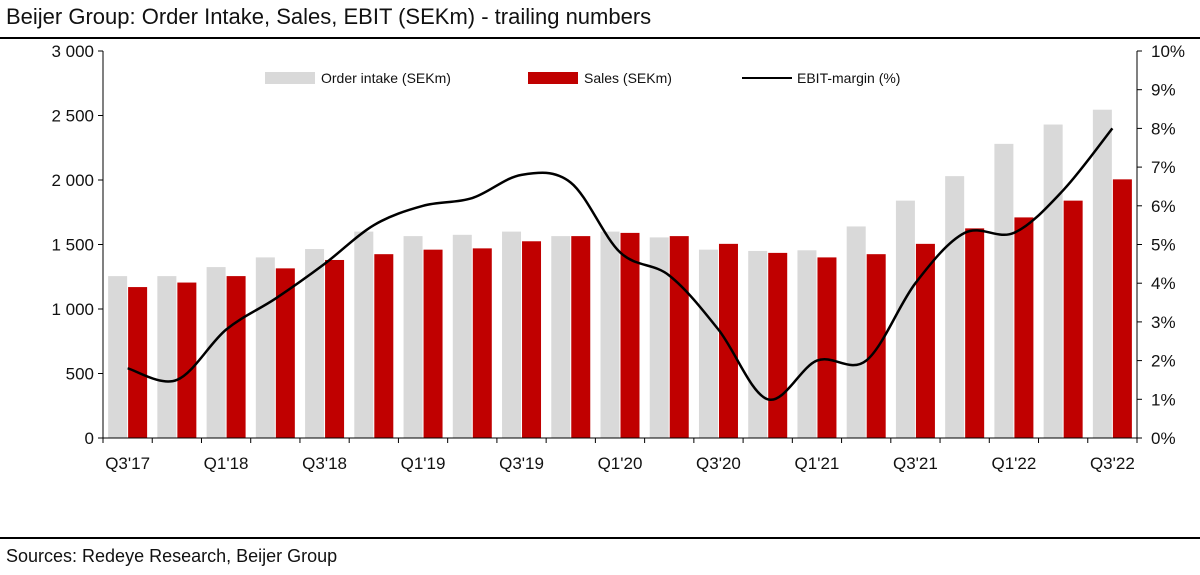 The height and width of the screenshot is (575, 1200). Describe the element at coordinates (1163, 128) in the screenshot. I see `y2-tick-label: 8%` at that location.